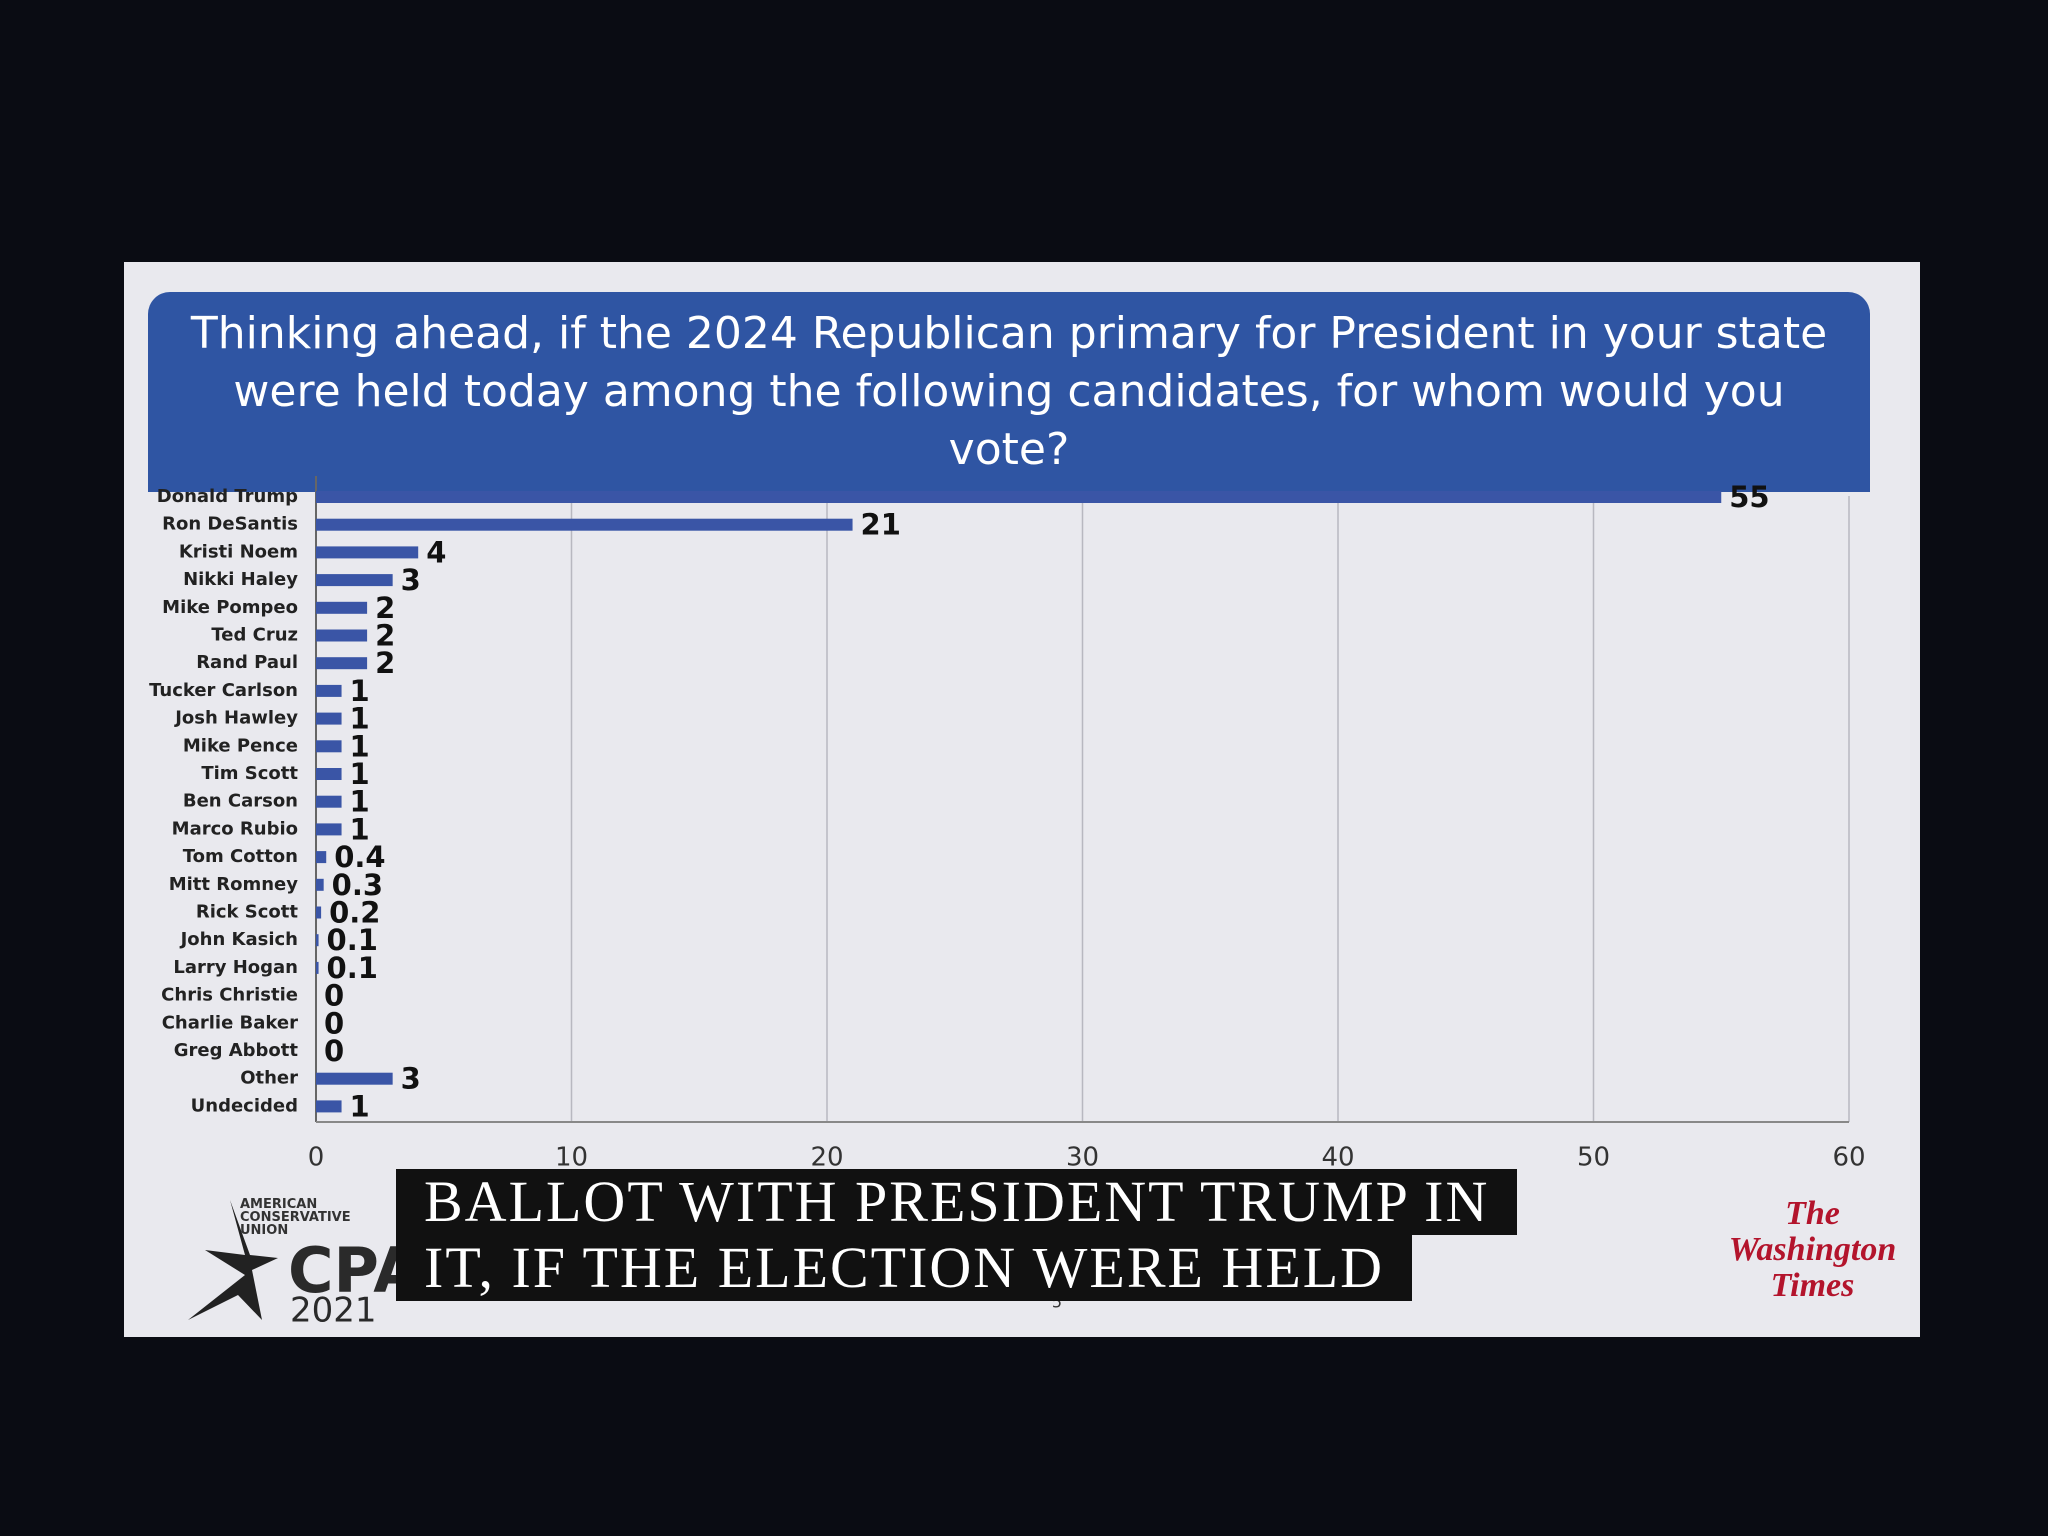  I want to click on category-label: Ben Carson, so click(240, 801).